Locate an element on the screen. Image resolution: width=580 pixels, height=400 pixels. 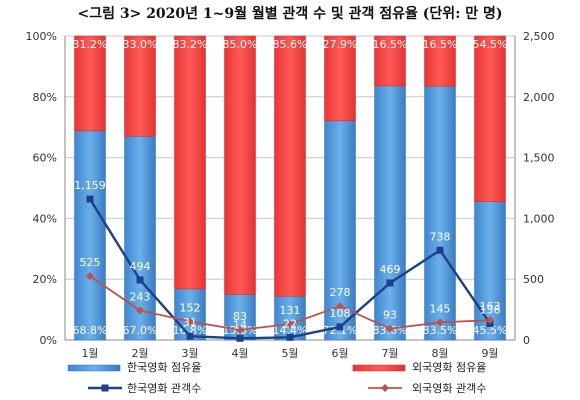
legend-label-korean-share: 한국영화 점유율 is located at coordinates (164, 367).